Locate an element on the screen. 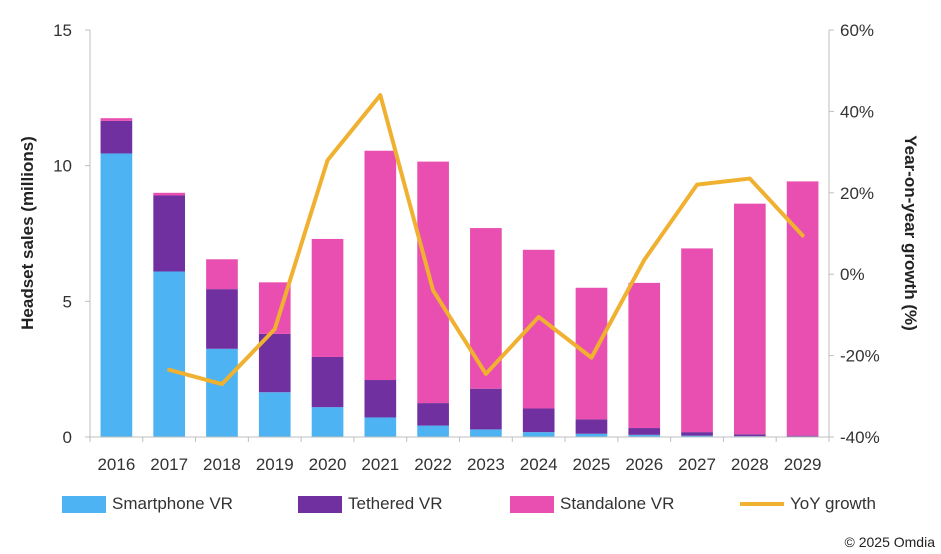 This screenshot has width=941, height=554. x-tick-label-2025: 2025 is located at coordinates (592, 464).